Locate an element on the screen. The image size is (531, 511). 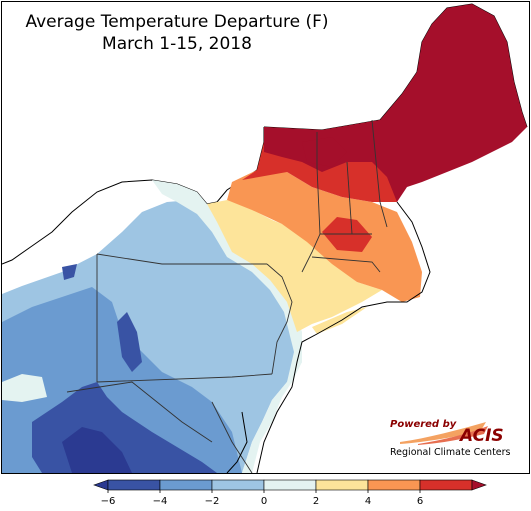
chesapeake-shore is located at coordinates (237, 442).